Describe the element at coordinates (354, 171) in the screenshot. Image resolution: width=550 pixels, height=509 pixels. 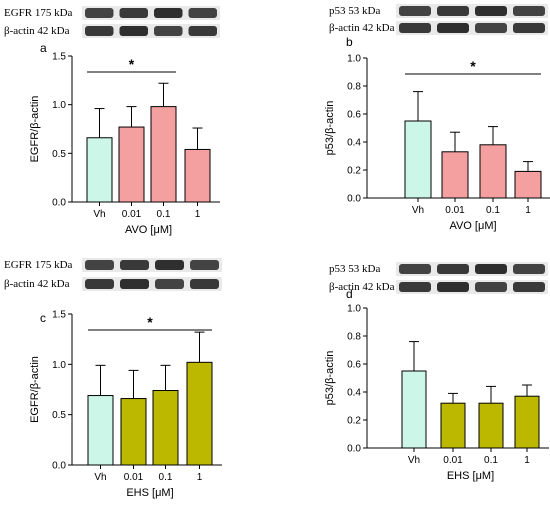
I see `y-tick-label: 0.2` at that location.